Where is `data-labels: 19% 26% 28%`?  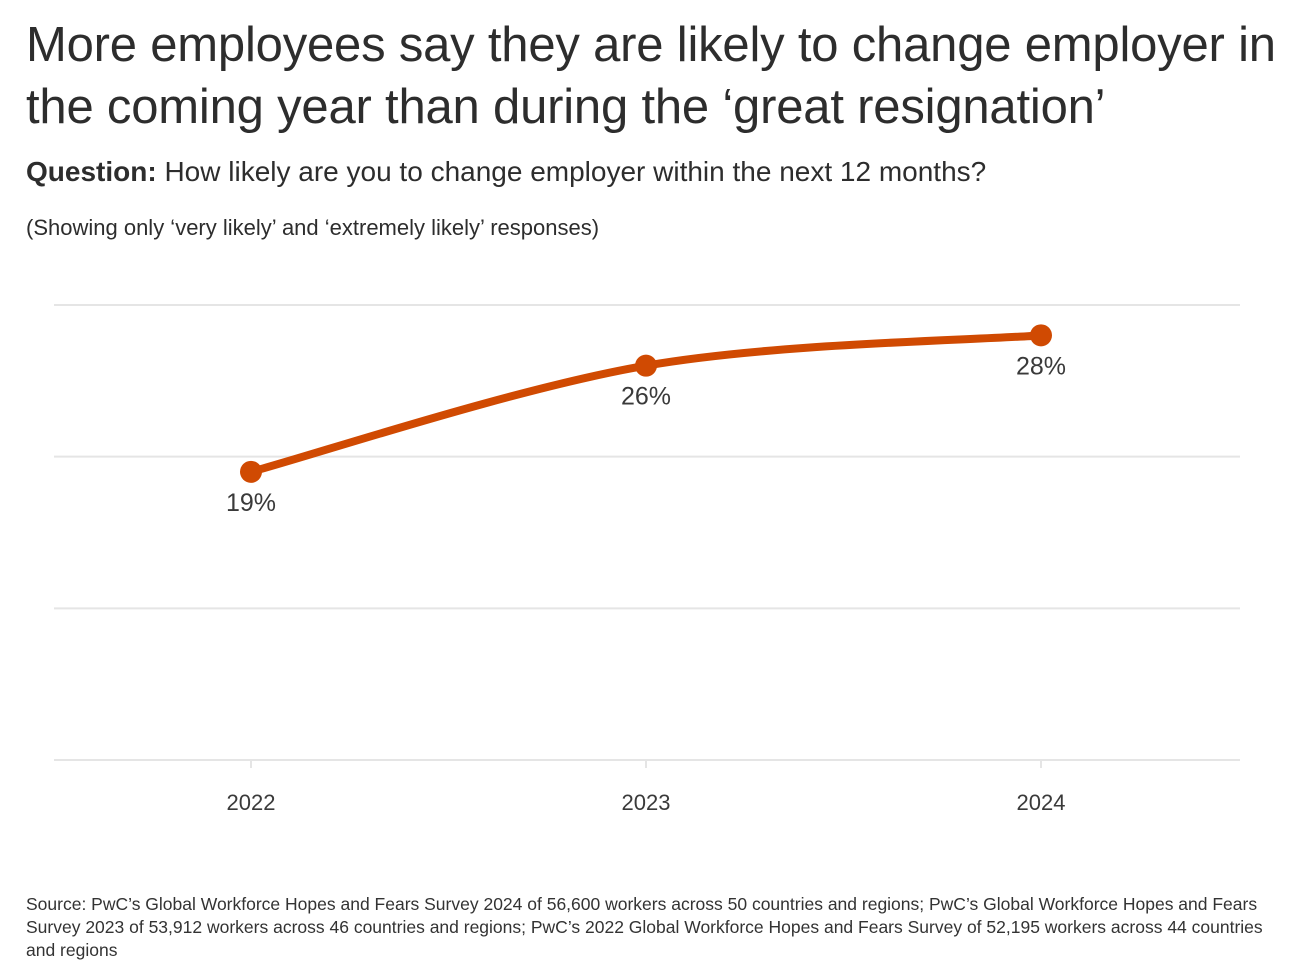
data-labels: 19% 26% 28% is located at coordinates (646, 434).